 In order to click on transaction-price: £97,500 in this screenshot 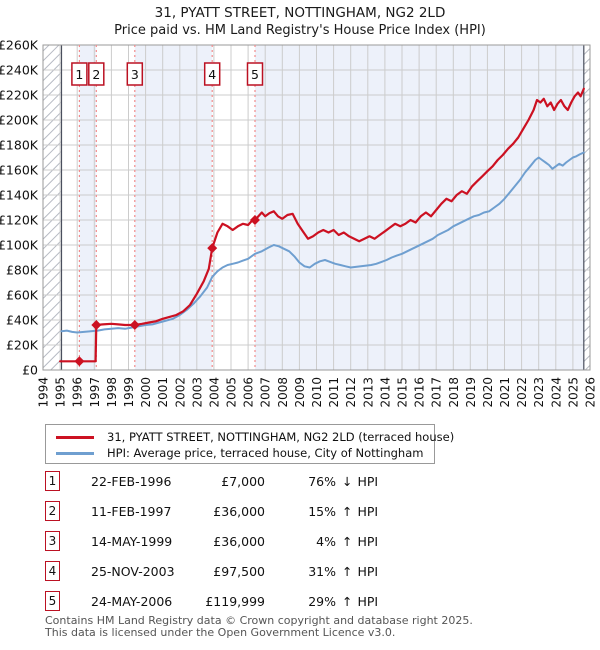, I will do `click(239, 571)`.